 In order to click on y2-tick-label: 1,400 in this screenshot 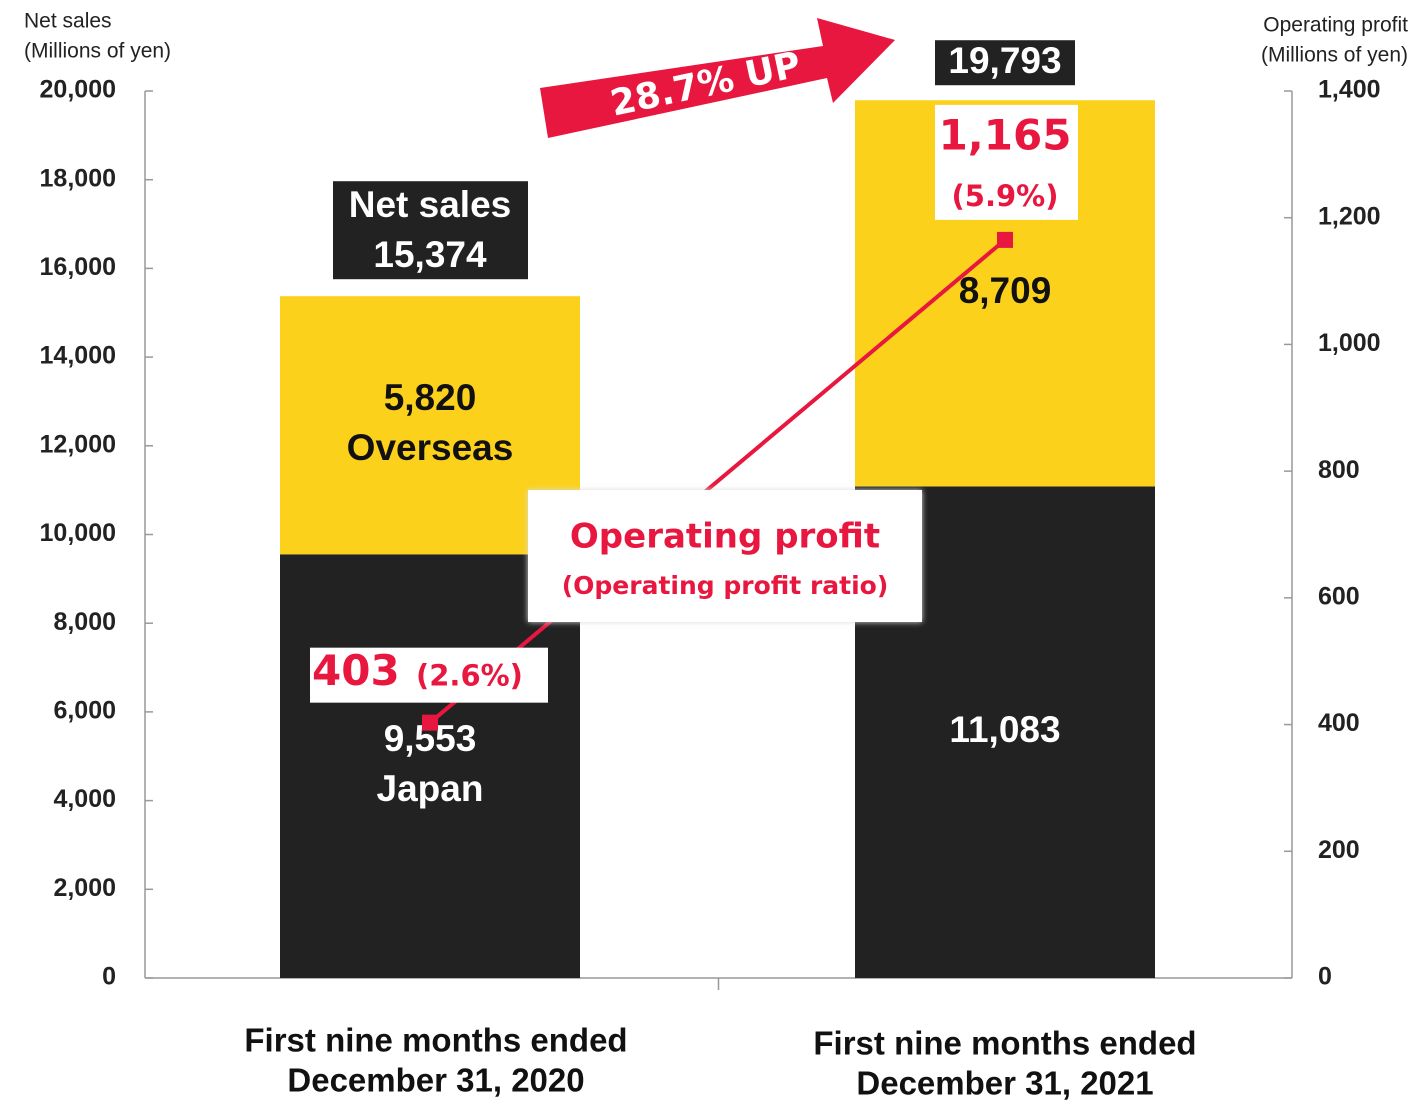, I will do `click(1349, 90)`.